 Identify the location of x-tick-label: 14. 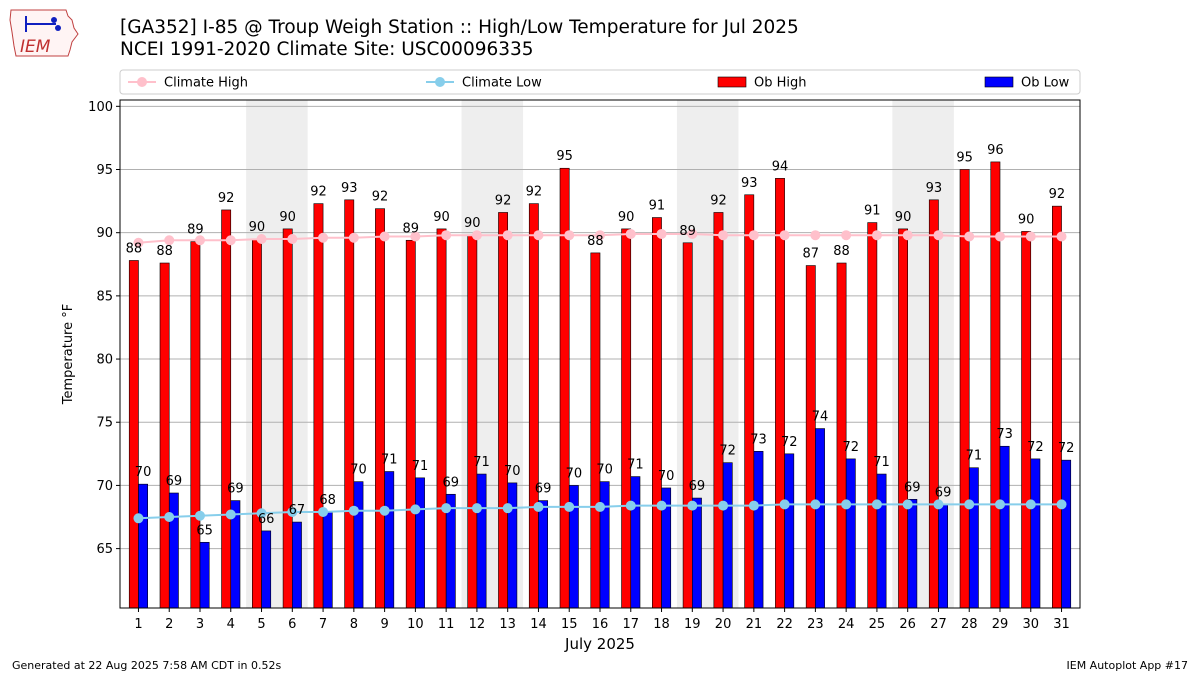
(538, 624).